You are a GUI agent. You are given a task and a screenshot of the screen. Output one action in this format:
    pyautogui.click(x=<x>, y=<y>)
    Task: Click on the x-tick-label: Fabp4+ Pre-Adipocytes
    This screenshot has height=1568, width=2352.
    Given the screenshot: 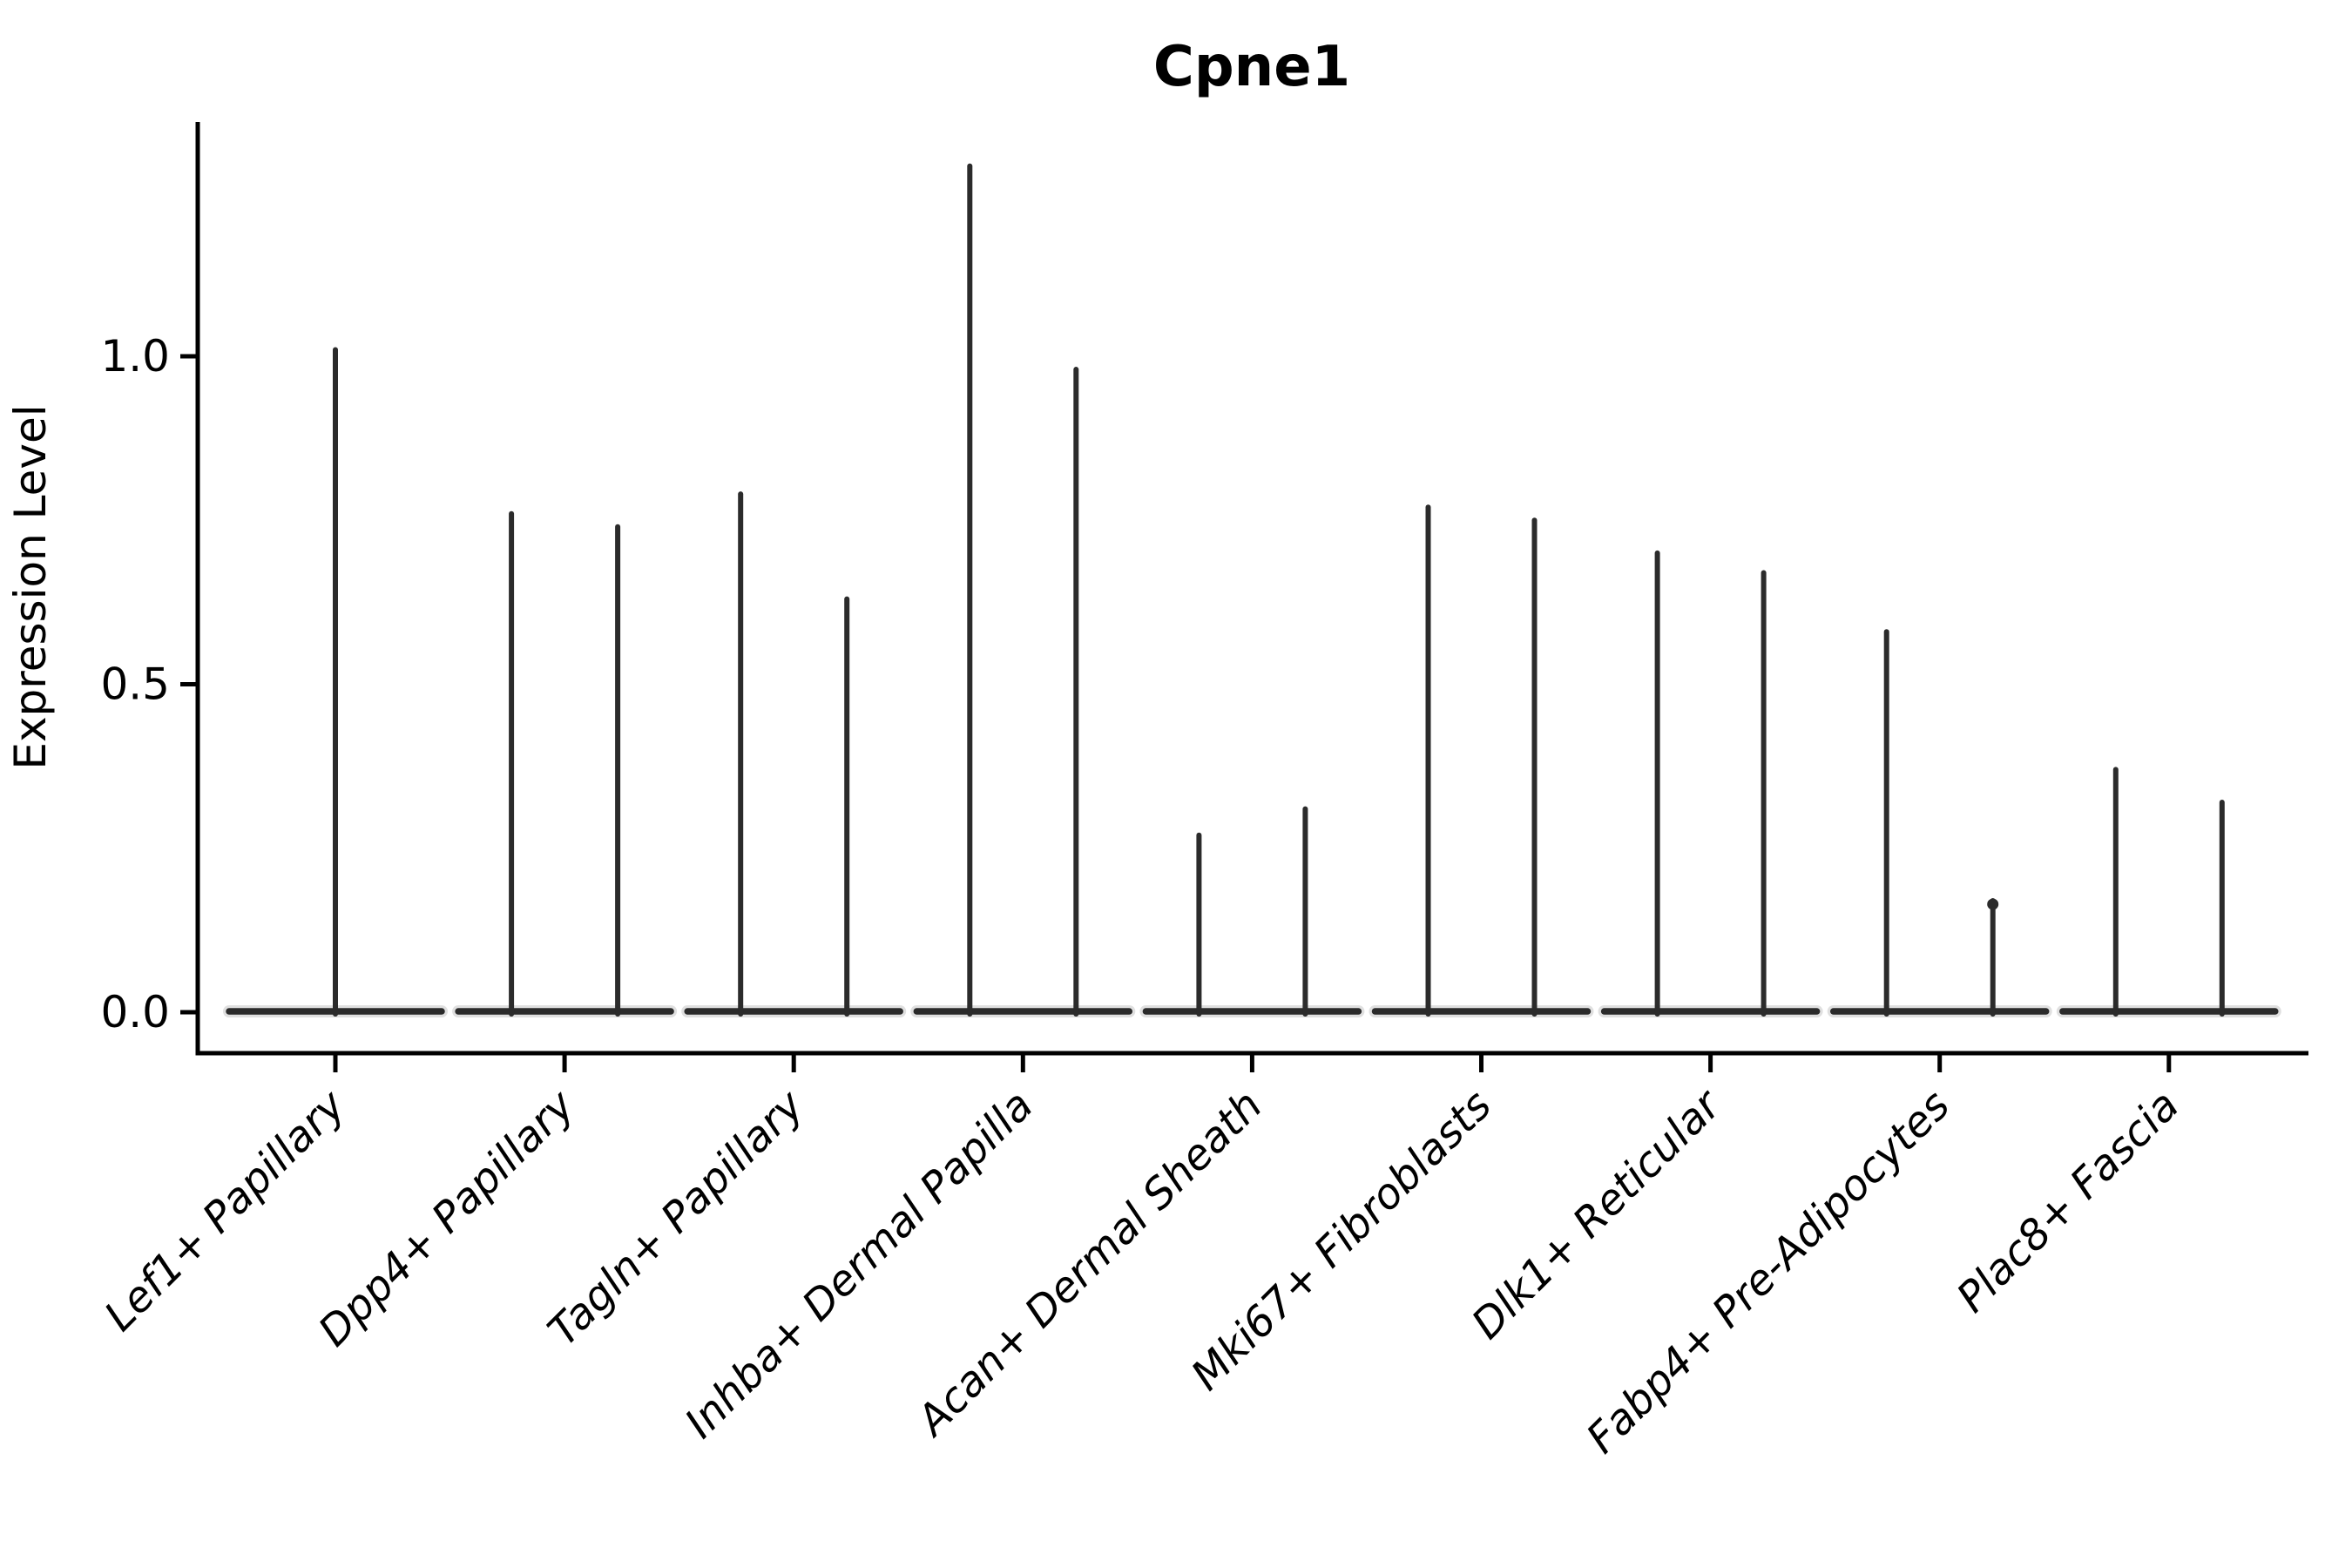 What is the action you would take?
    pyautogui.click(x=1769, y=1272)
    